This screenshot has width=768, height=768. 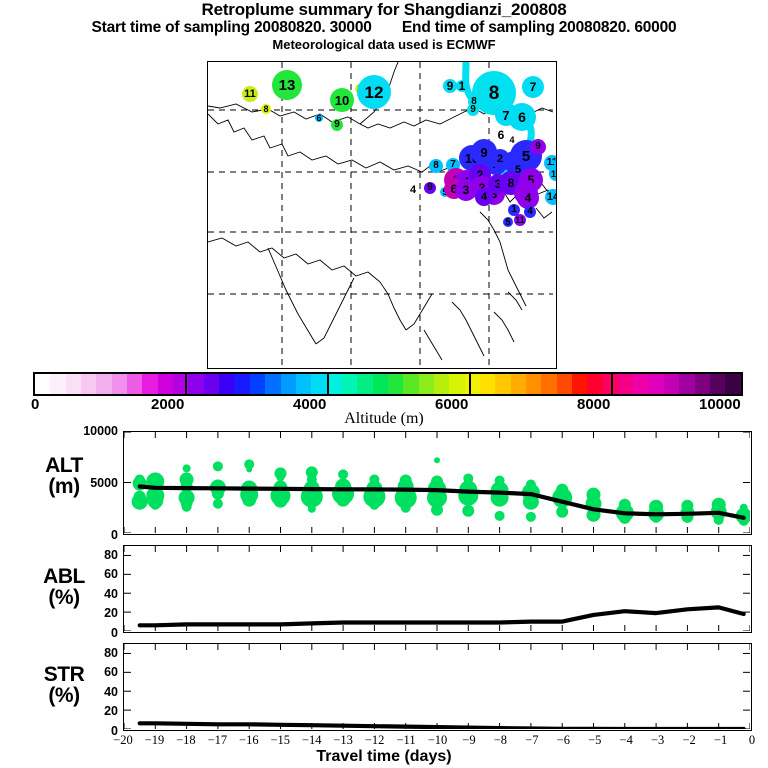 I want to click on xaxis-tick: −6, so click(x=563, y=740).